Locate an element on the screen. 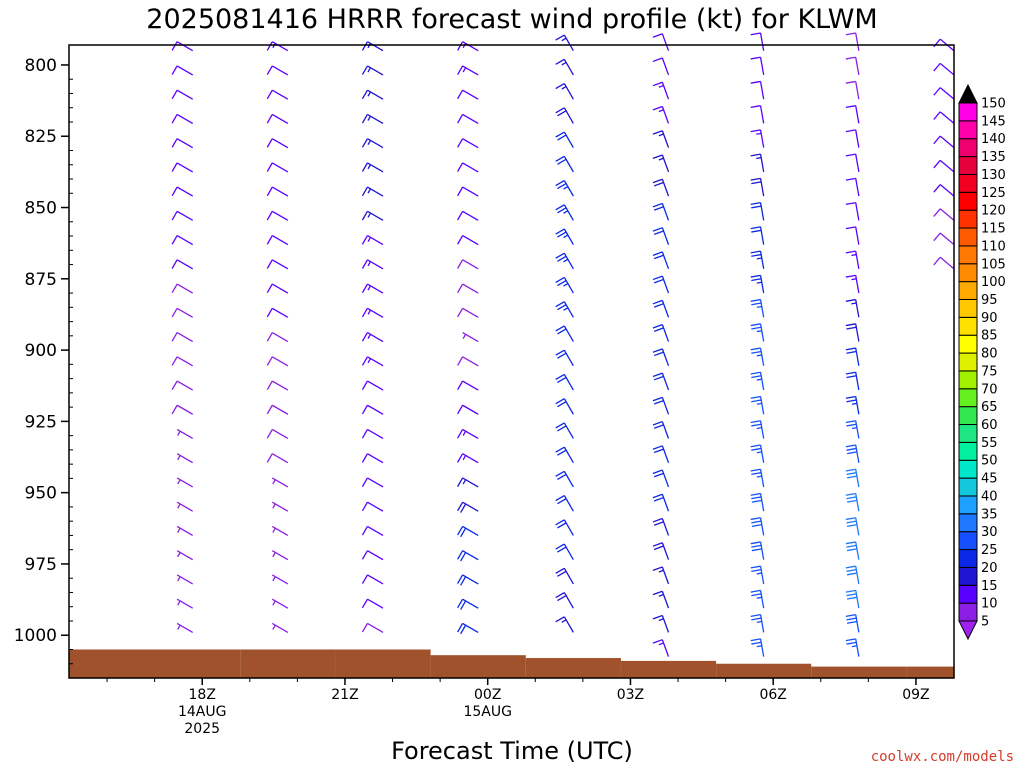 Image resolution: width=1024 pixels, height=768 pixels. colorbar-label: 90 is located at coordinates (989, 318).